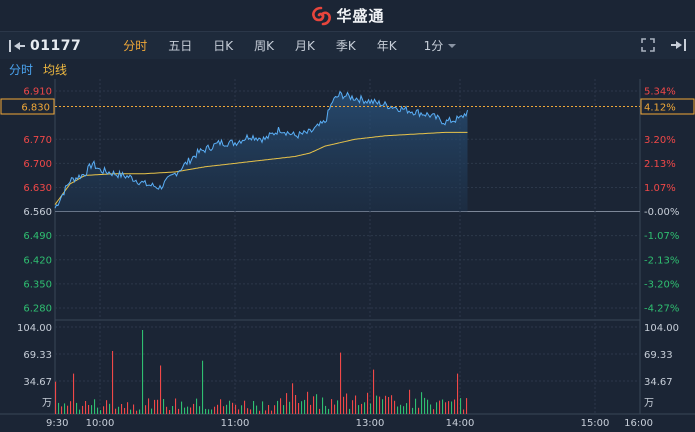 This screenshot has height=432, width=695. Describe the element at coordinates (648, 45) in the screenshot. I see `fullscreen-icon` at that location.